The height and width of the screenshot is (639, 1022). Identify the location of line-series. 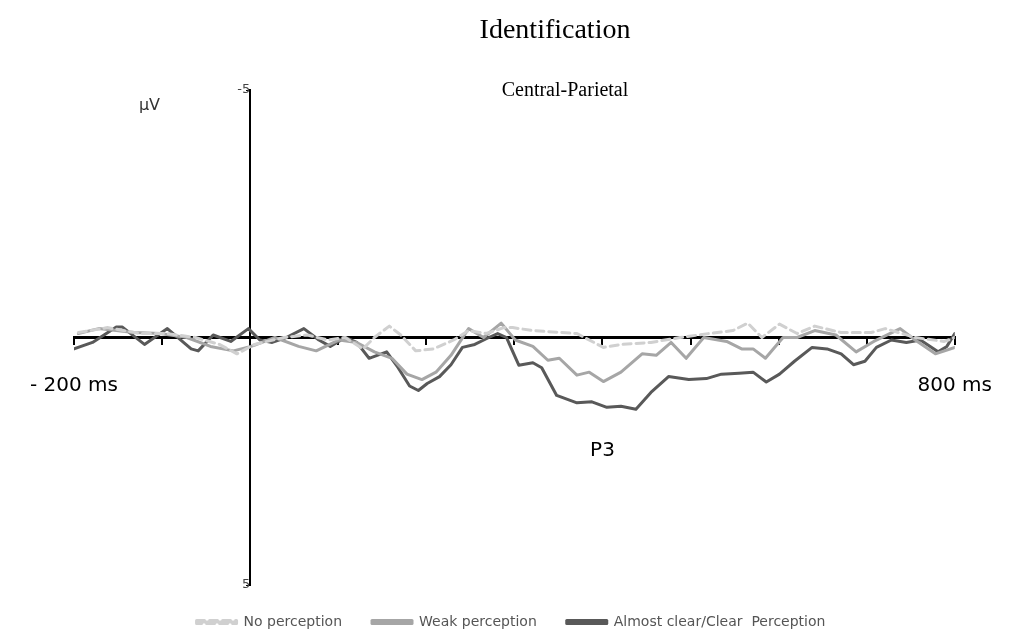
(515, 338).